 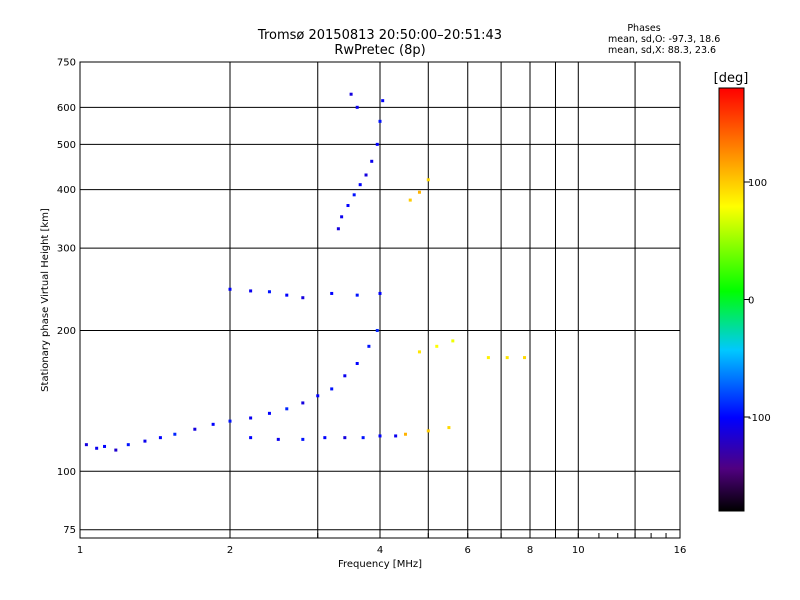 I want to click on y-tick-label: 100, so click(x=66, y=472).